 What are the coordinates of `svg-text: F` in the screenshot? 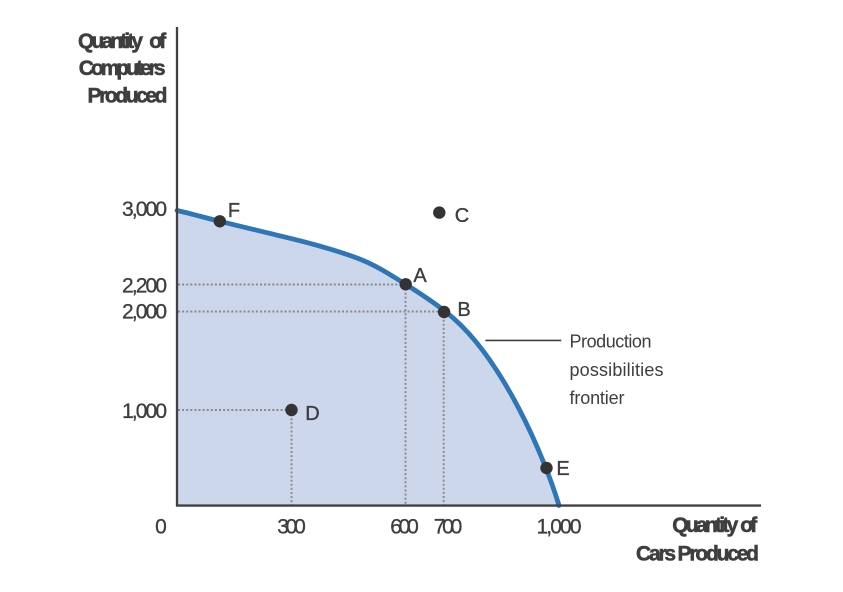 It's located at (234, 211).